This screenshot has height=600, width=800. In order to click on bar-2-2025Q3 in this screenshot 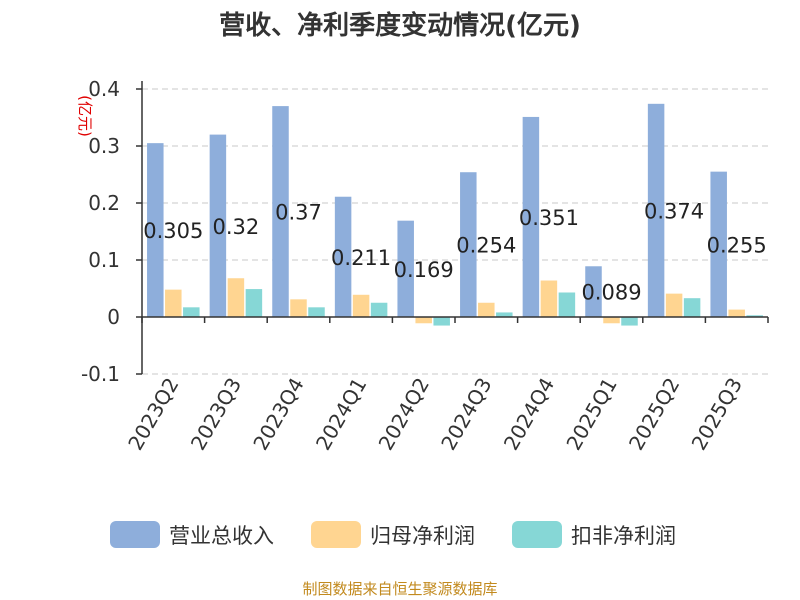, I will do `click(736, 313)`.